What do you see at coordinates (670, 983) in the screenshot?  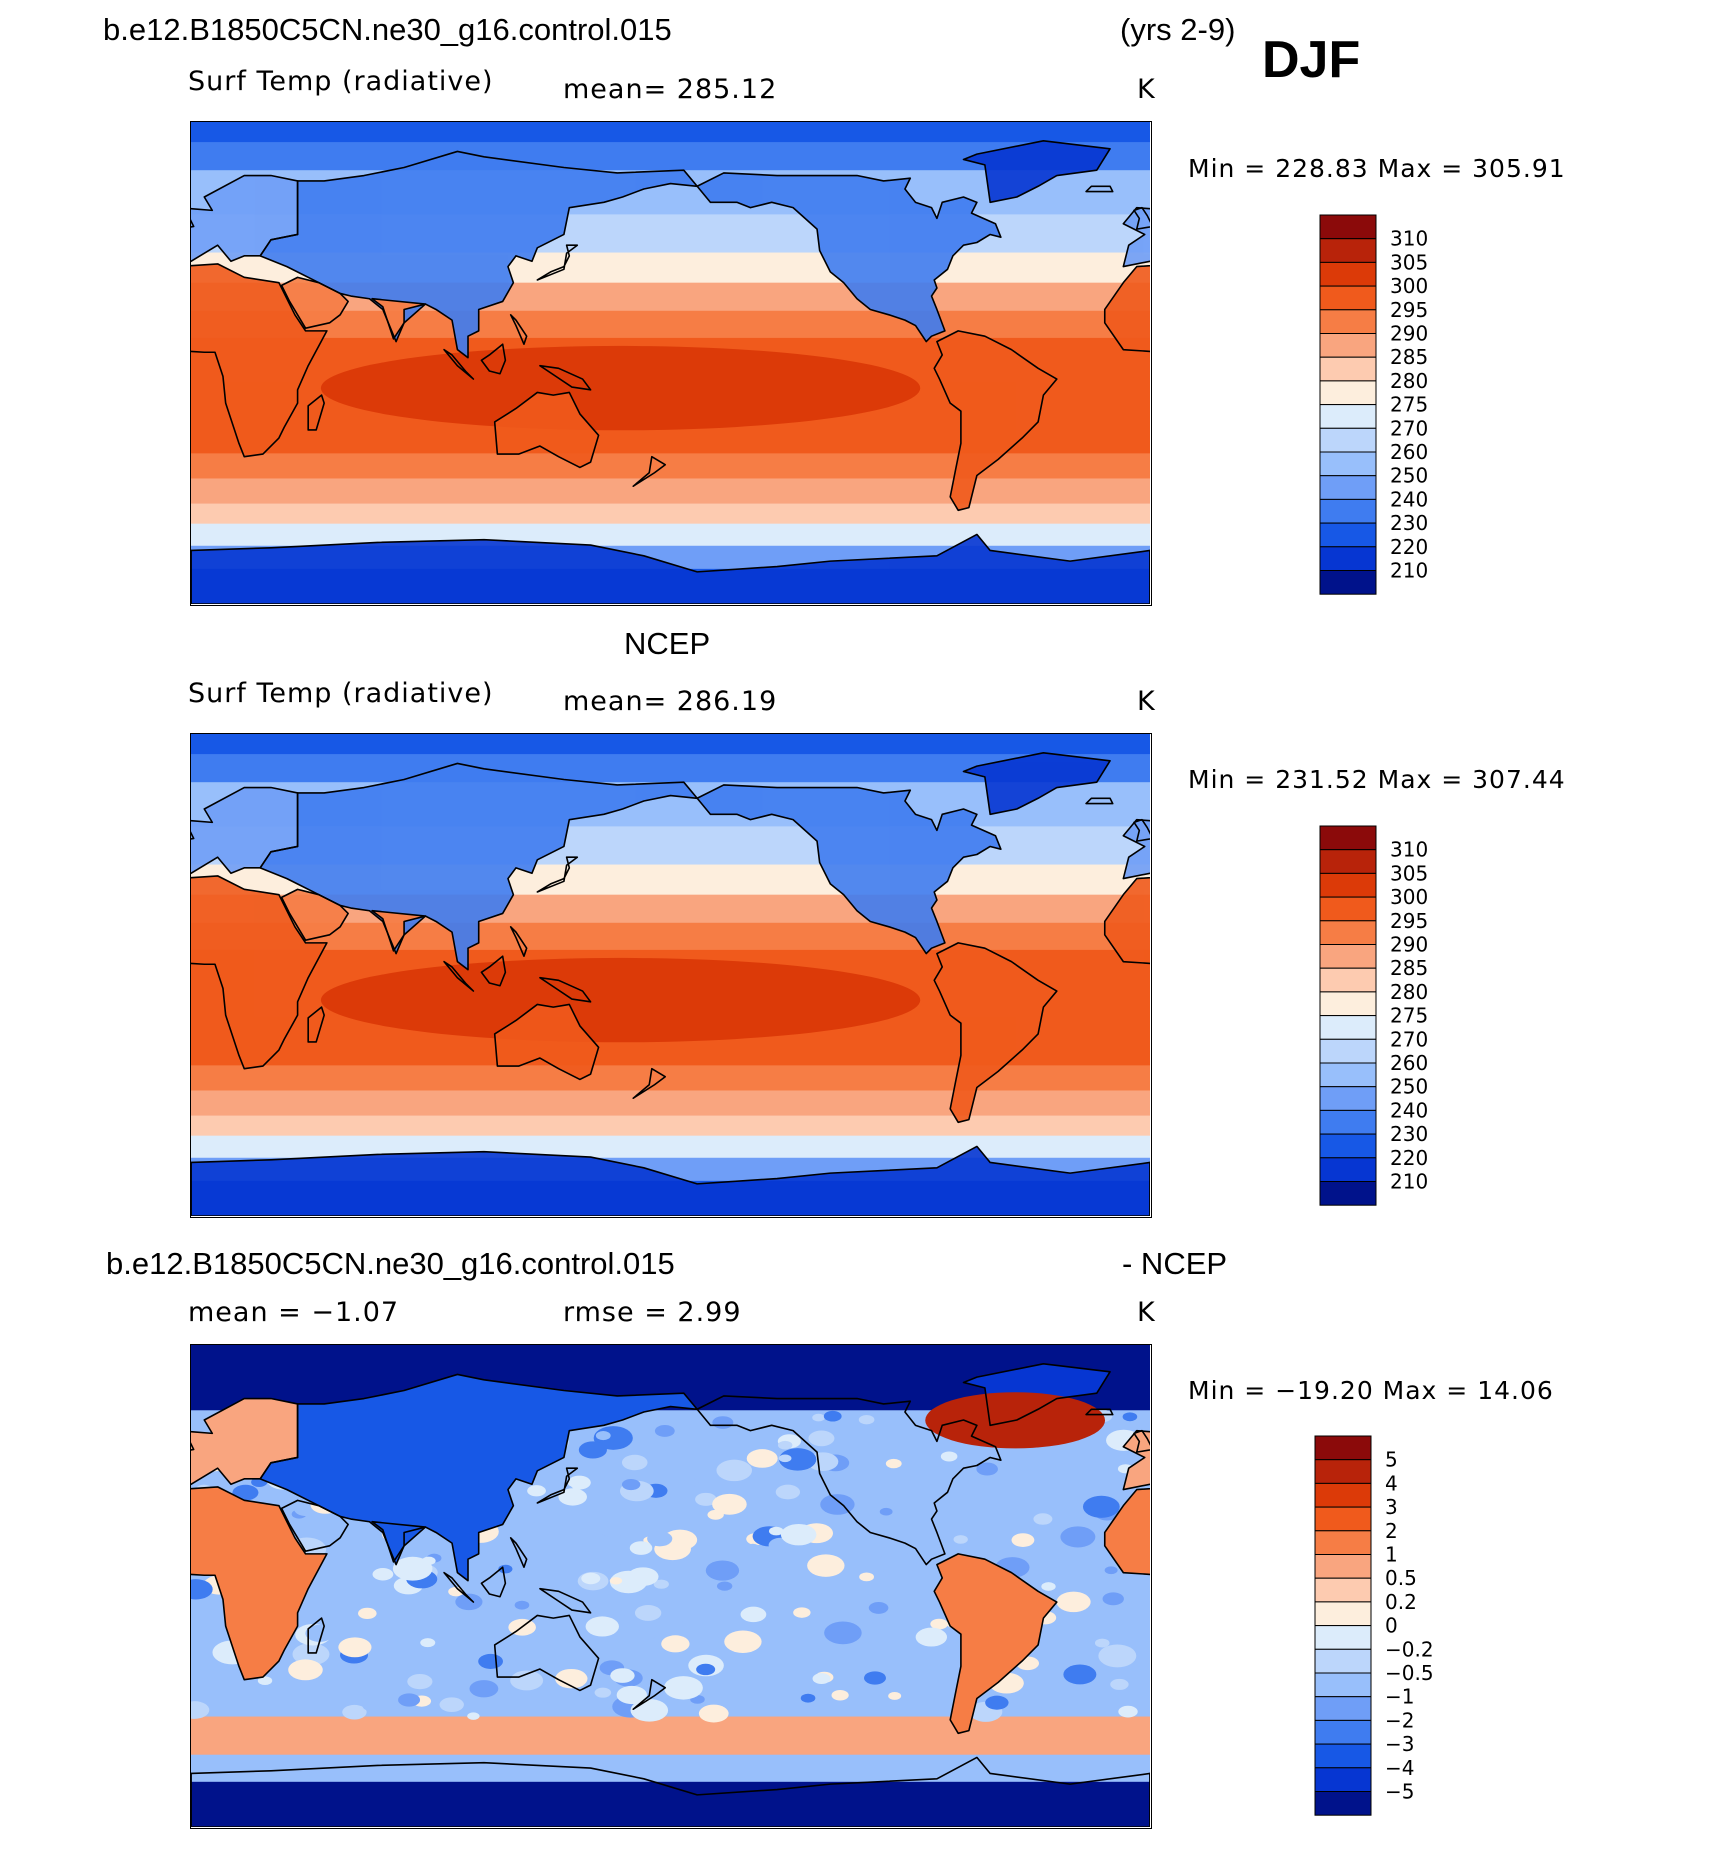 I see `coastlines` at bounding box center [670, 983].